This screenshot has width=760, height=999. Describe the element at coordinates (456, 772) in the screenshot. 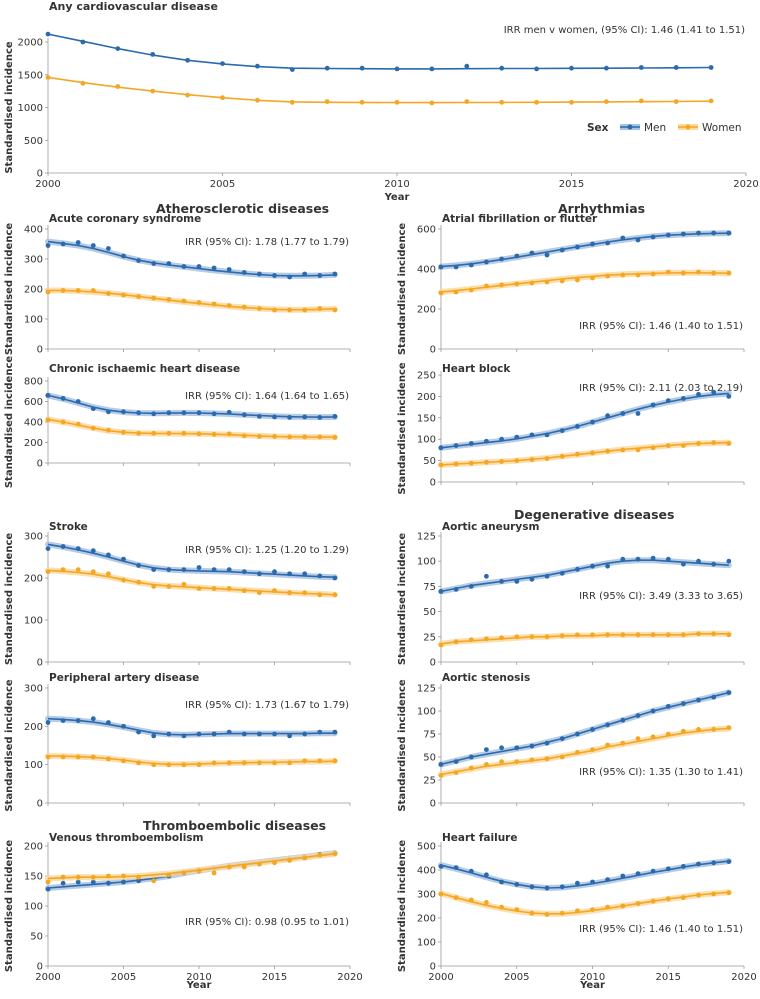

I see `point-as-women-2001` at that location.